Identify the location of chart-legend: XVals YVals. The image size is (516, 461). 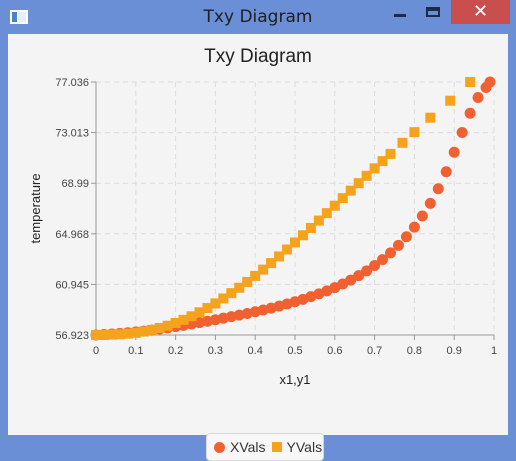
(265, 447).